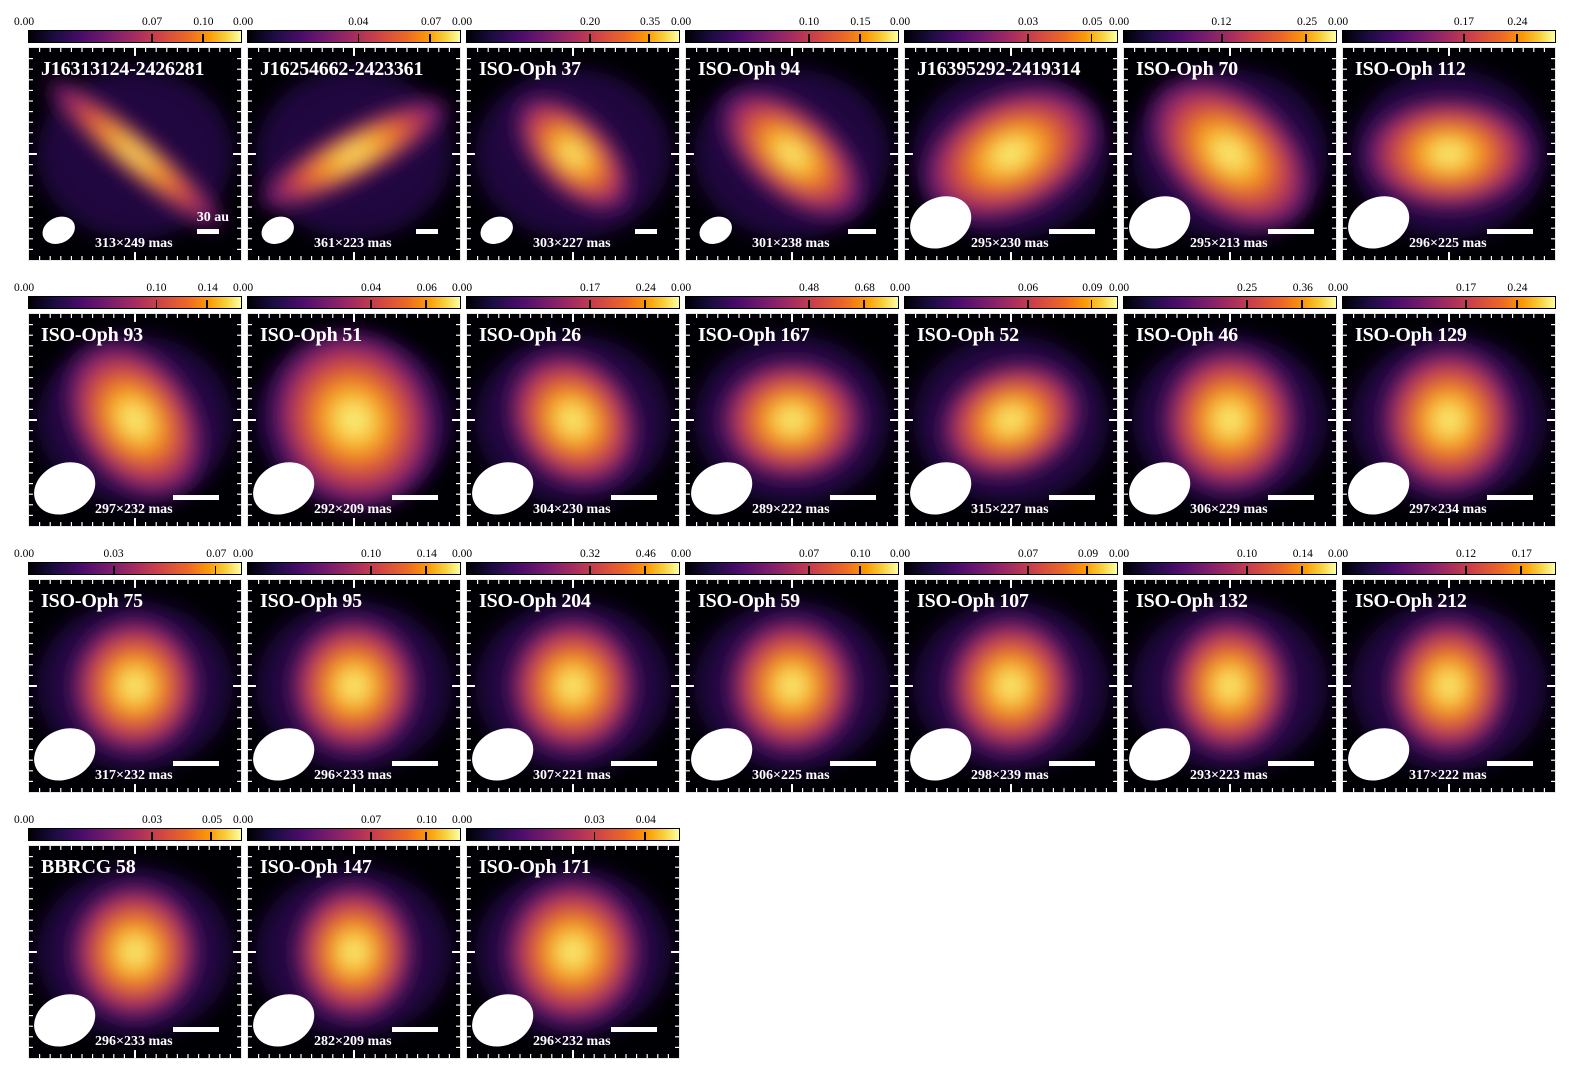 This screenshot has width=1578, height=1083. What do you see at coordinates (1230, 154) in the screenshot?
I see `disk-image: ISO-Oph 70 295×213 mas` at bounding box center [1230, 154].